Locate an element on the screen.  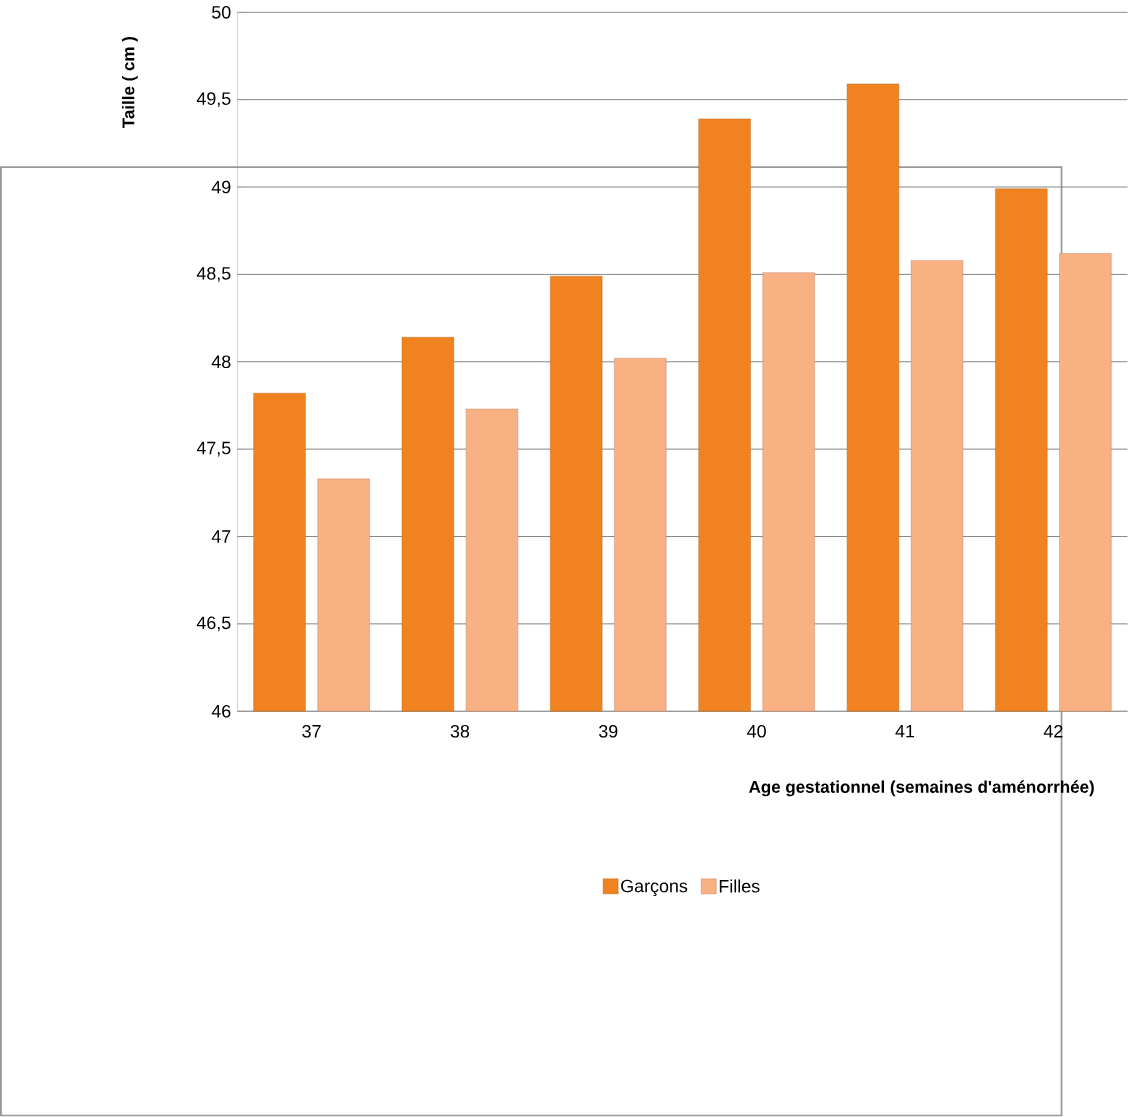
x-tick-label: 39 is located at coordinates (608, 731).